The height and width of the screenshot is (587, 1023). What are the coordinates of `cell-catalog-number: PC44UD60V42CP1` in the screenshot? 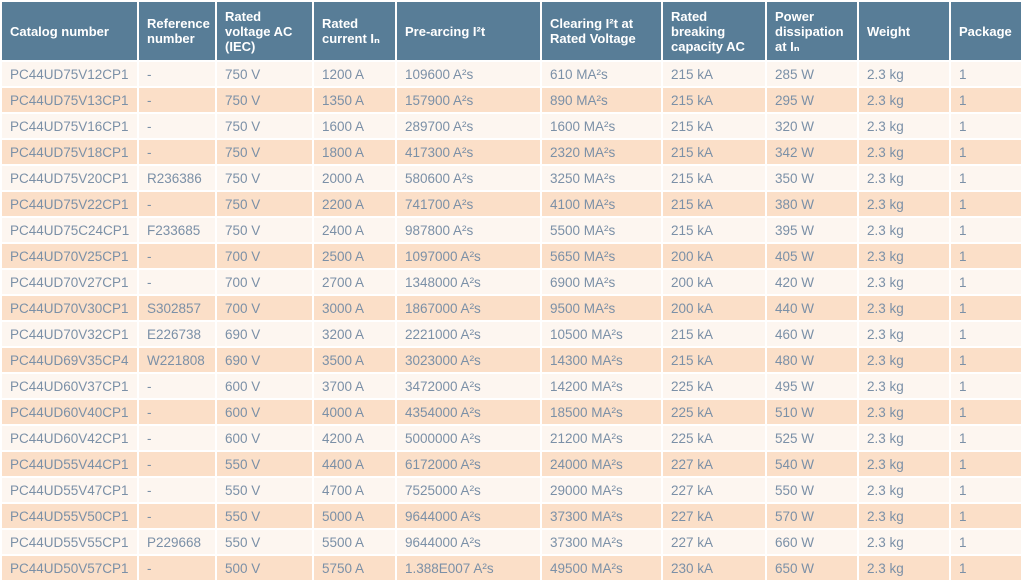 It's located at (69, 438).